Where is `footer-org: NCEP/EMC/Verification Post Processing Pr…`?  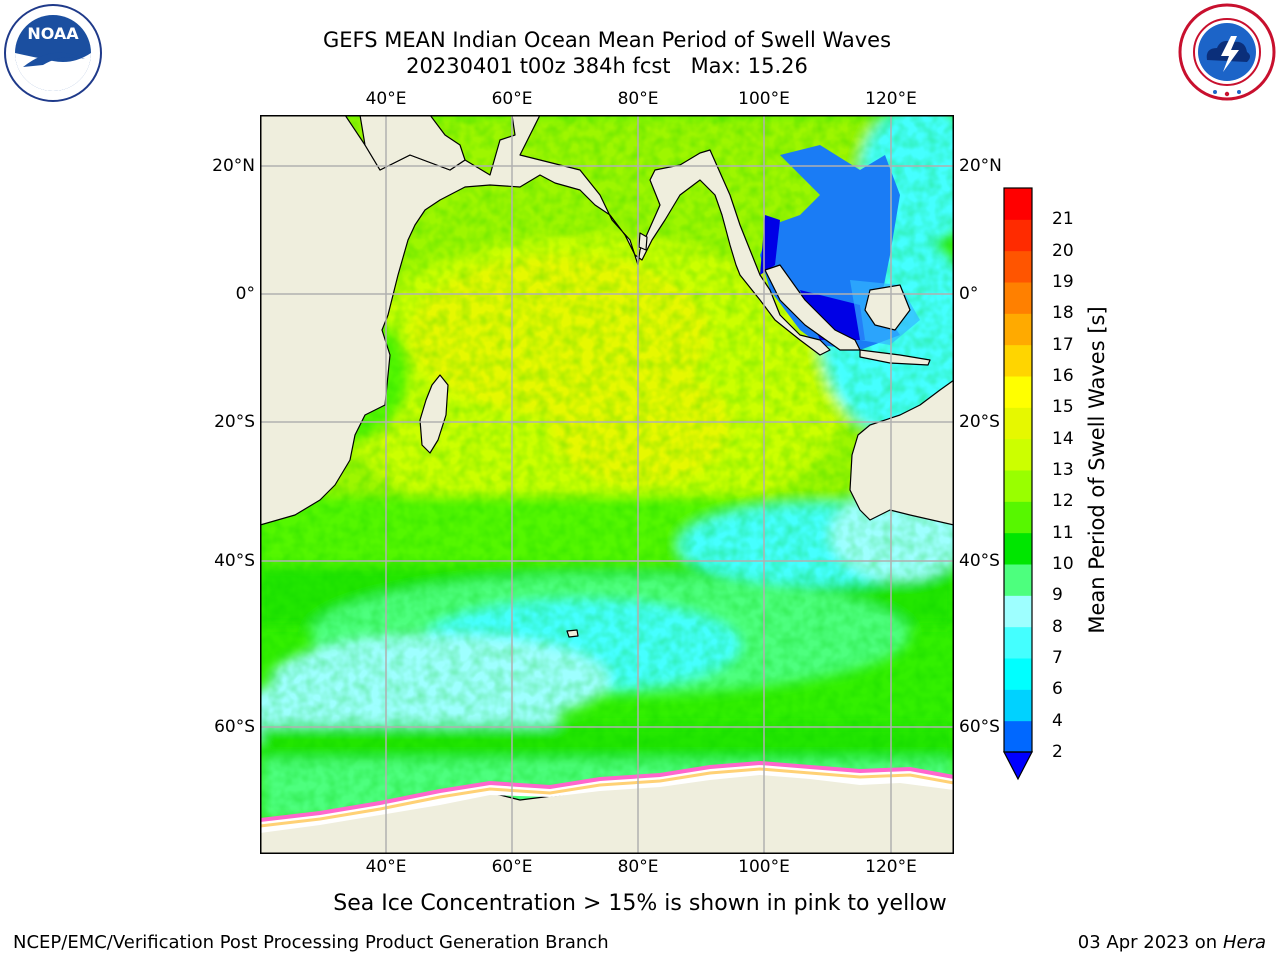
footer-org: NCEP/EMC/Verification Post Processing Pr… is located at coordinates (311, 942).